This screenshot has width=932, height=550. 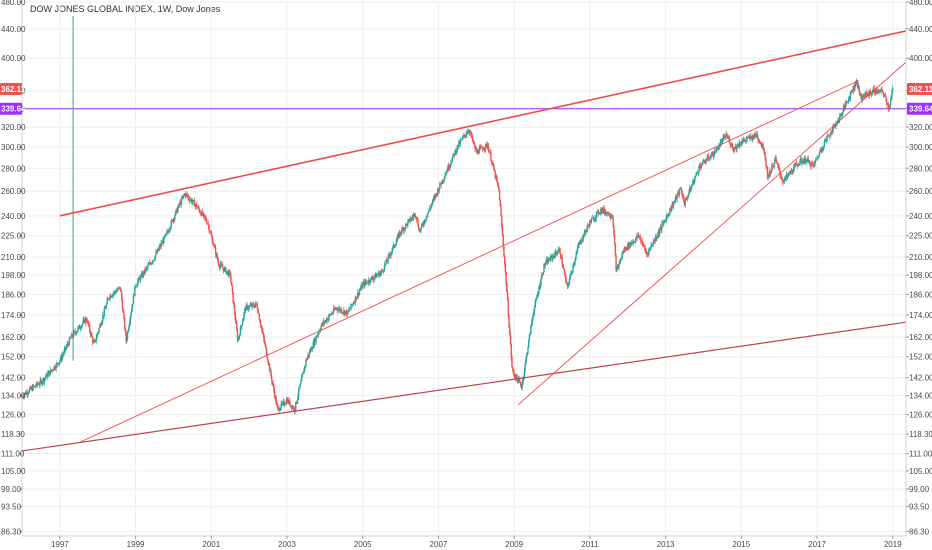 I want to click on horizontal-level-badge-bg, so click(x=919, y=108).